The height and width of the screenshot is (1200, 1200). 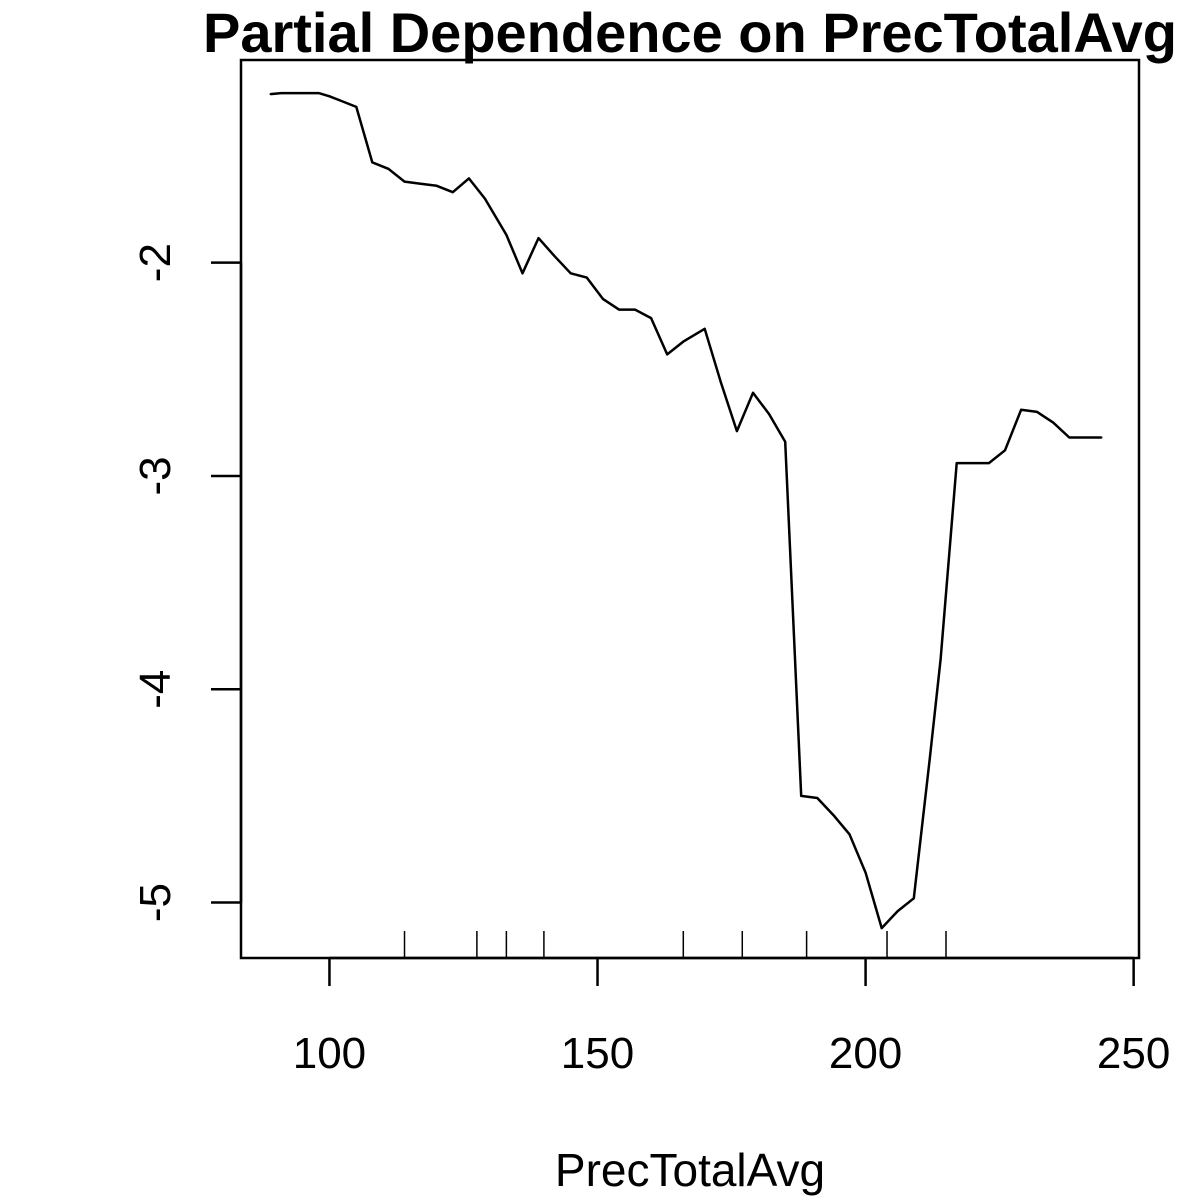 What do you see at coordinates (731, 1017) in the screenshot?
I see `x-axis: 100 150 200 250` at bounding box center [731, 1017].